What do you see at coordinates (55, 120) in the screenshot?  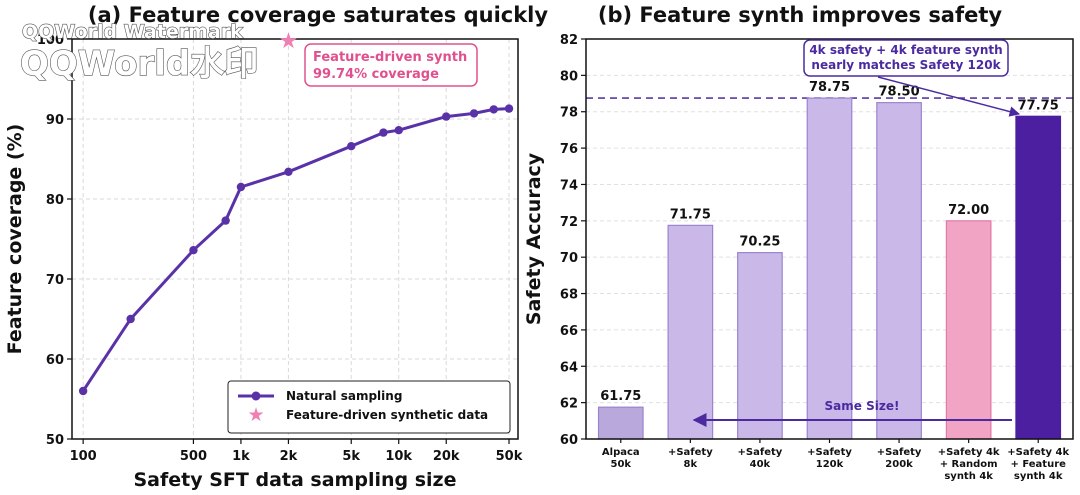 I see `y-tick-label: 90` at bounding box center [55, 120].